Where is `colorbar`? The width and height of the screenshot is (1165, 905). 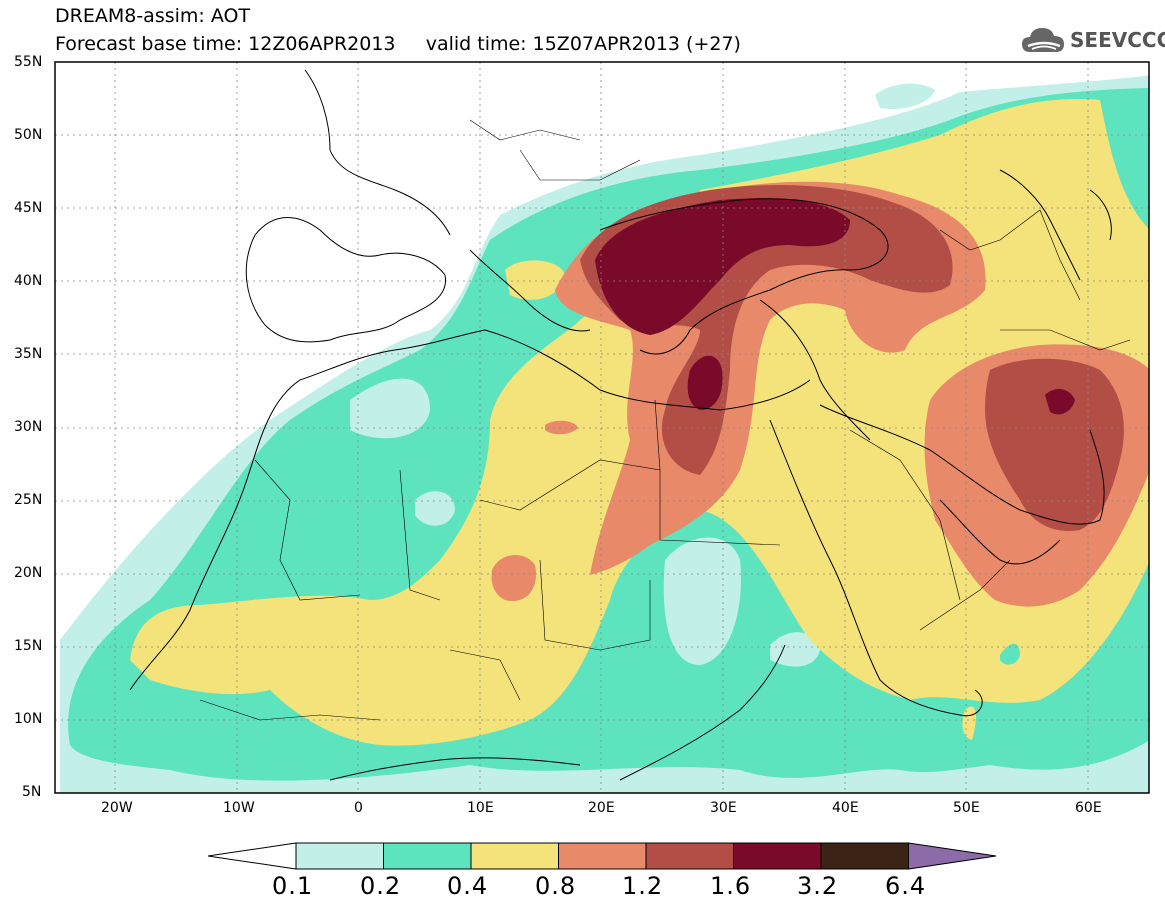
colorbar is located at coordinates (602, 856).